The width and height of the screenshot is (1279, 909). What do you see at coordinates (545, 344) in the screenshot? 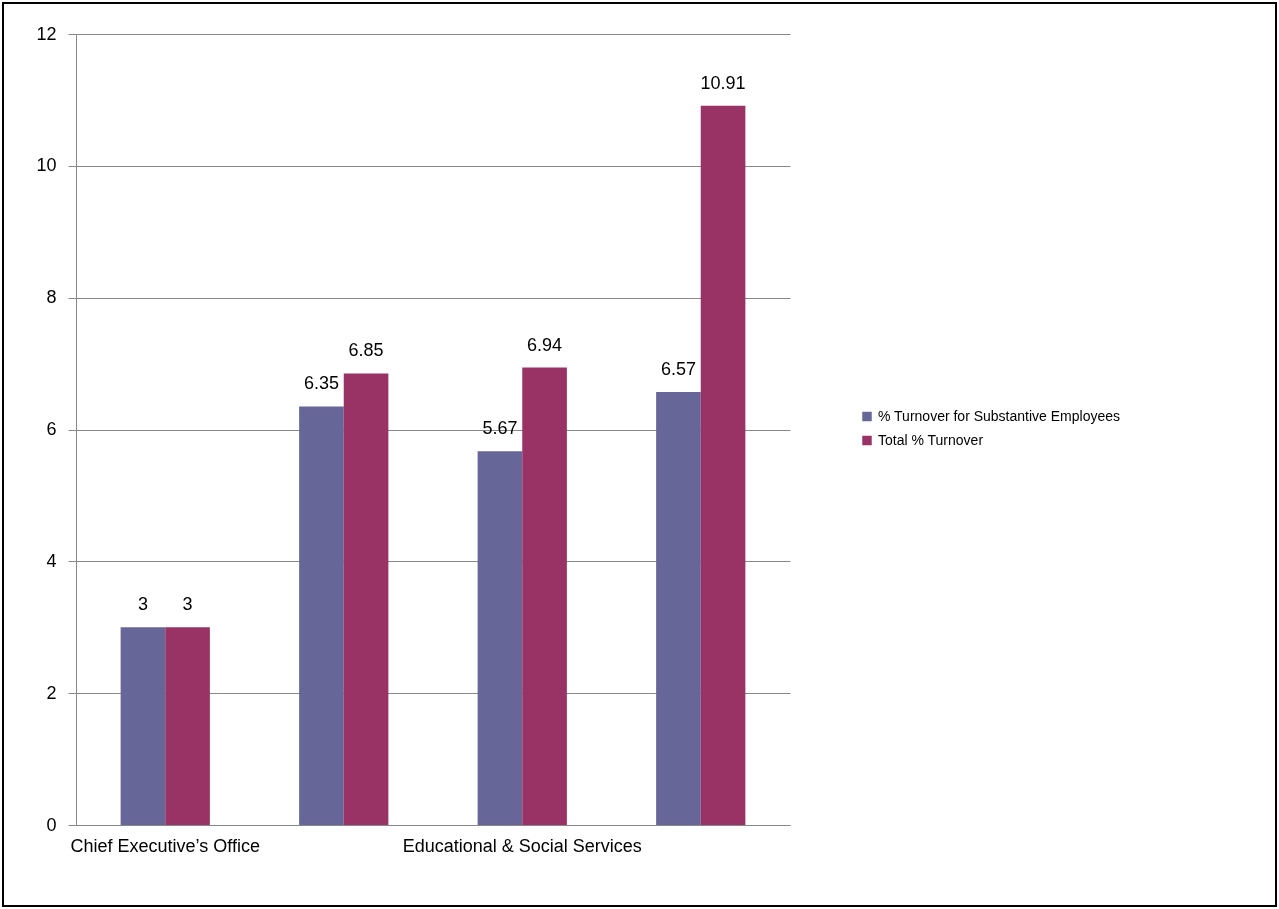
I see `data-label: 6.94` at bounding box center [545, 344].